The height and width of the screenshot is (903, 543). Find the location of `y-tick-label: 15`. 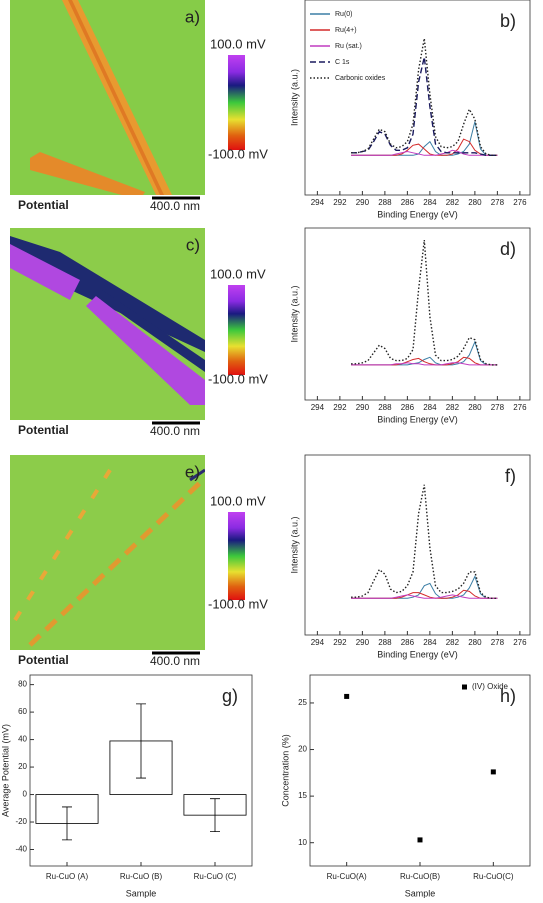

y-tick-label: 15 is located at coordinates (302, 795).